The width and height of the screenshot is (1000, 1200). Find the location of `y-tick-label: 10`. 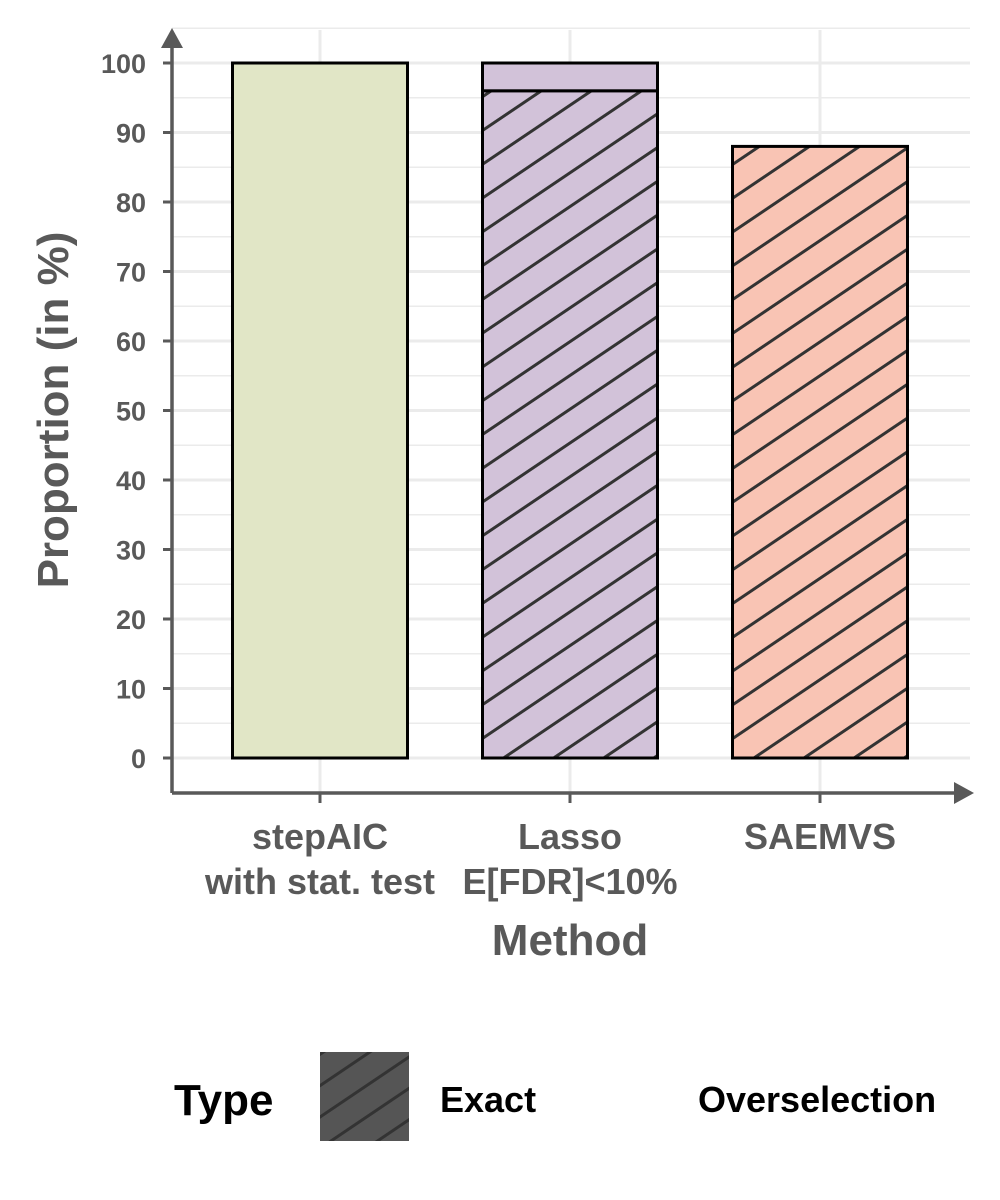

y-tick-label: 10 is located at coordinates (131, 690).